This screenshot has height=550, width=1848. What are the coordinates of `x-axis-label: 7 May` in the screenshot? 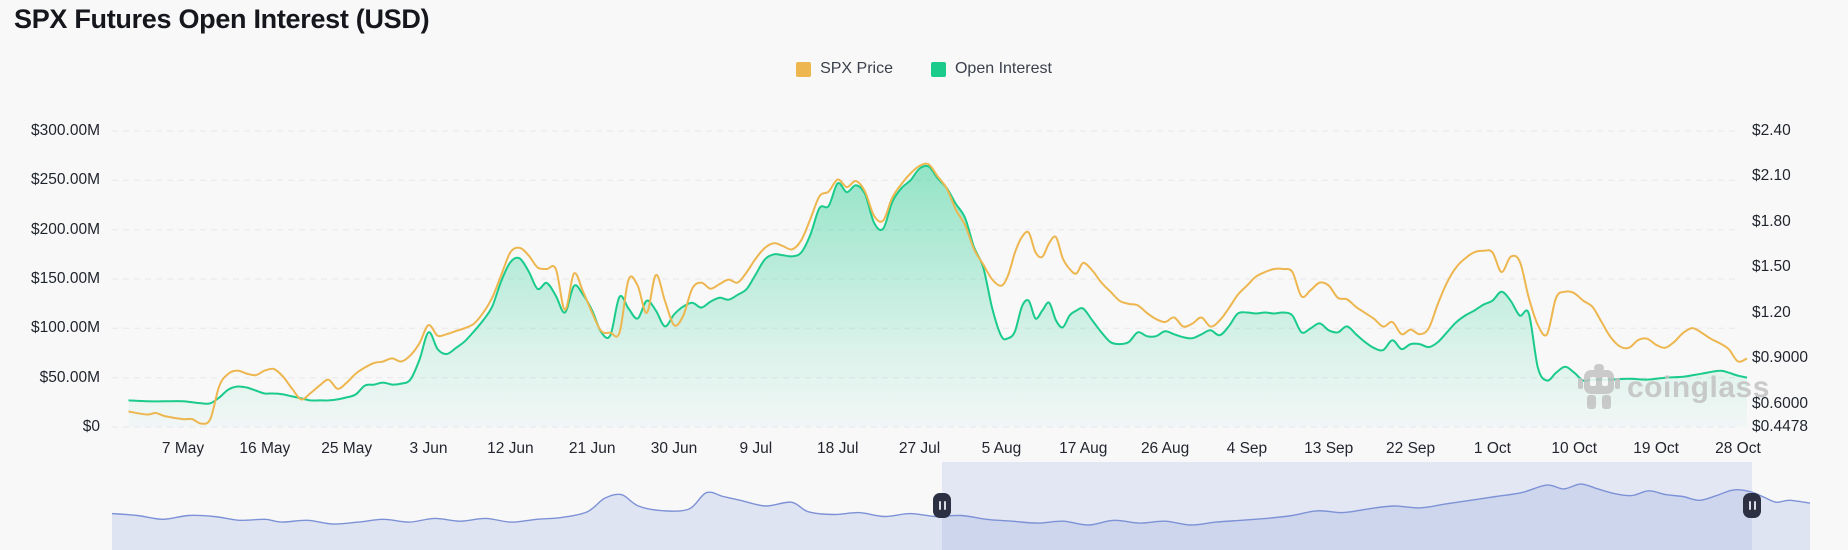 It's located at (183, 448).